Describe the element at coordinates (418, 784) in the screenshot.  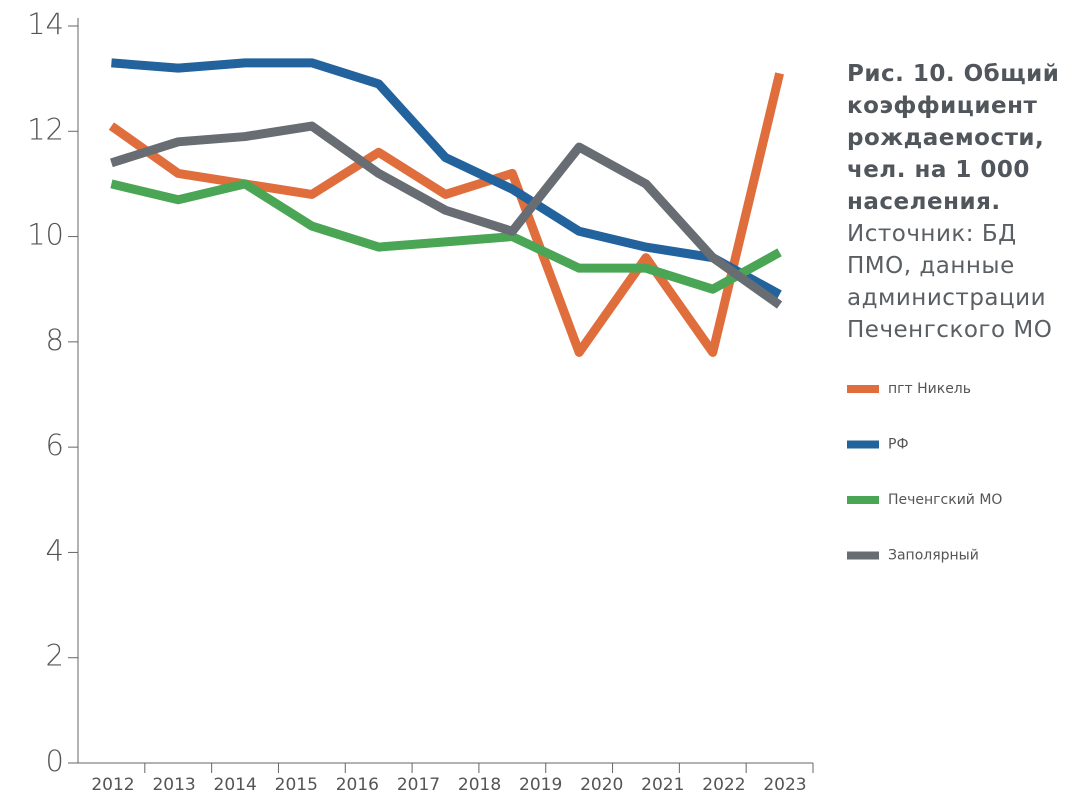
I see `x-tick-label: 2017` at that location.